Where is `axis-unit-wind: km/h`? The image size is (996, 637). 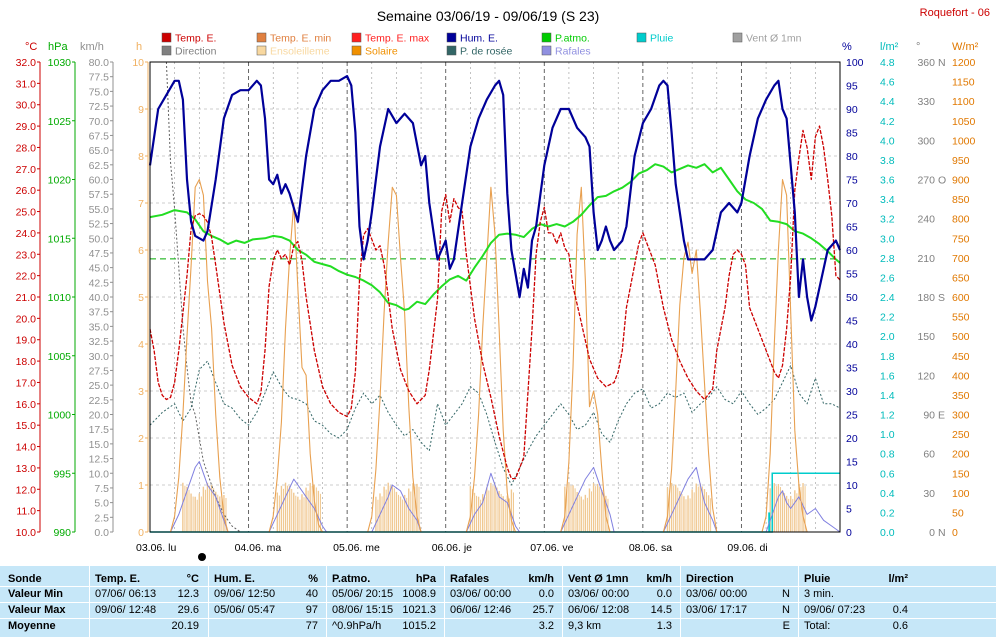
axis-unit-wind: km/h is located at coordinates (92, 47).